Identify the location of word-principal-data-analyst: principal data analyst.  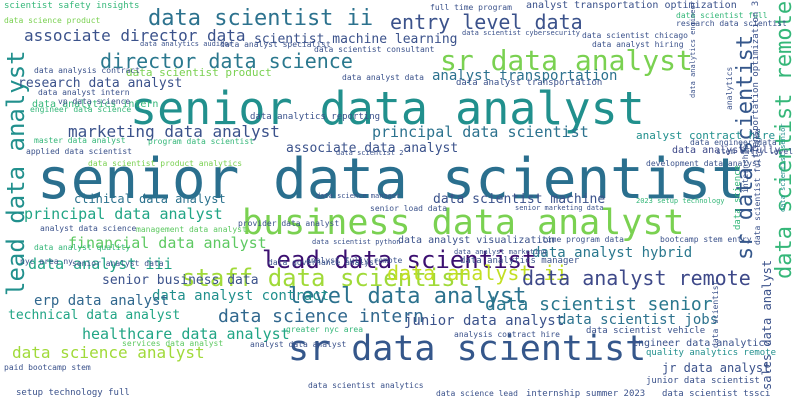
(123, 214).